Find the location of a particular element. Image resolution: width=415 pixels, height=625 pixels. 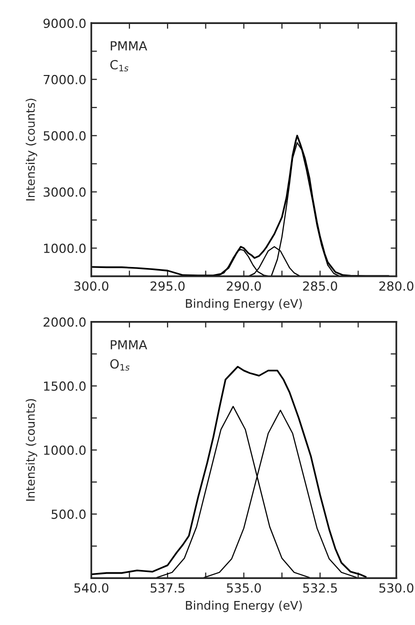

y-tick-label: 2000.0 is located at coordinates (65, 322).